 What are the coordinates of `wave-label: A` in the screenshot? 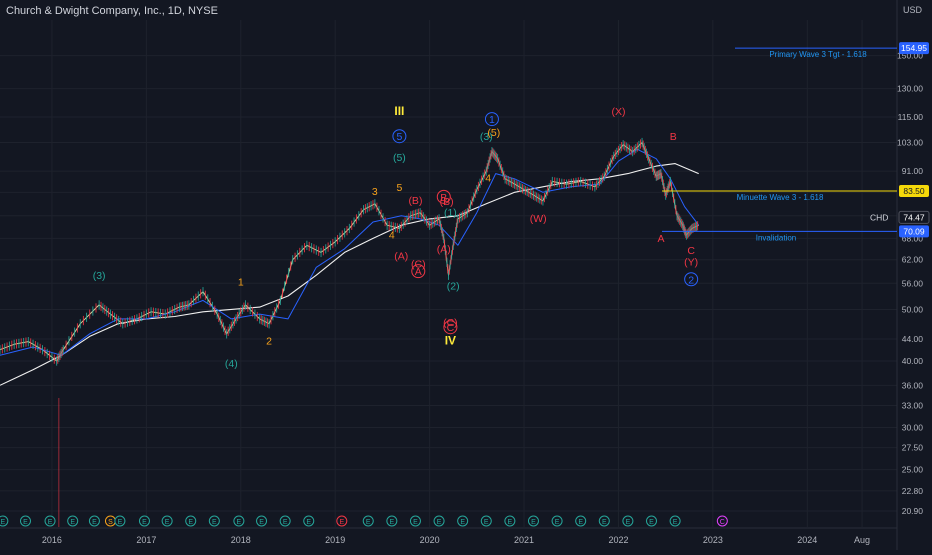 It's located at (418, 272).